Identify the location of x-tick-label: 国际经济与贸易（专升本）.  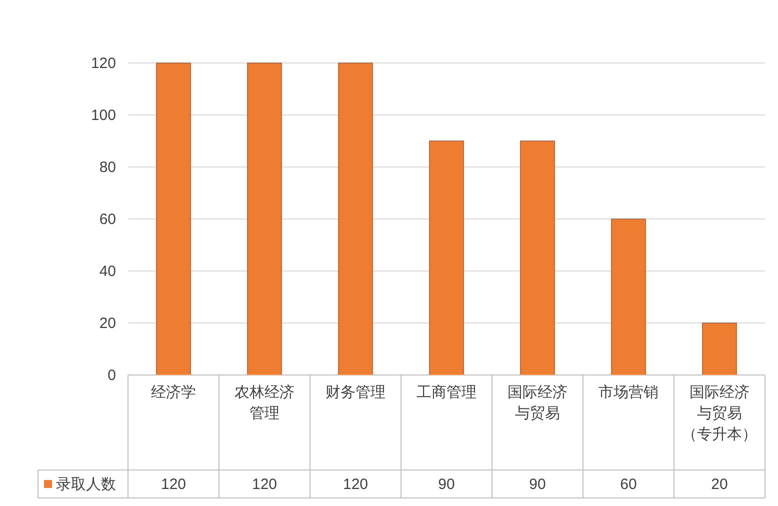
(719, 413).